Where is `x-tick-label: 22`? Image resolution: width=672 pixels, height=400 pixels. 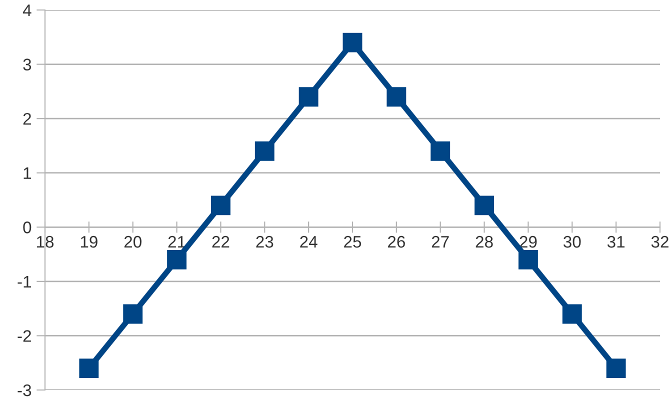 x-tick-label: 22 is located at coordinates (221, 242).